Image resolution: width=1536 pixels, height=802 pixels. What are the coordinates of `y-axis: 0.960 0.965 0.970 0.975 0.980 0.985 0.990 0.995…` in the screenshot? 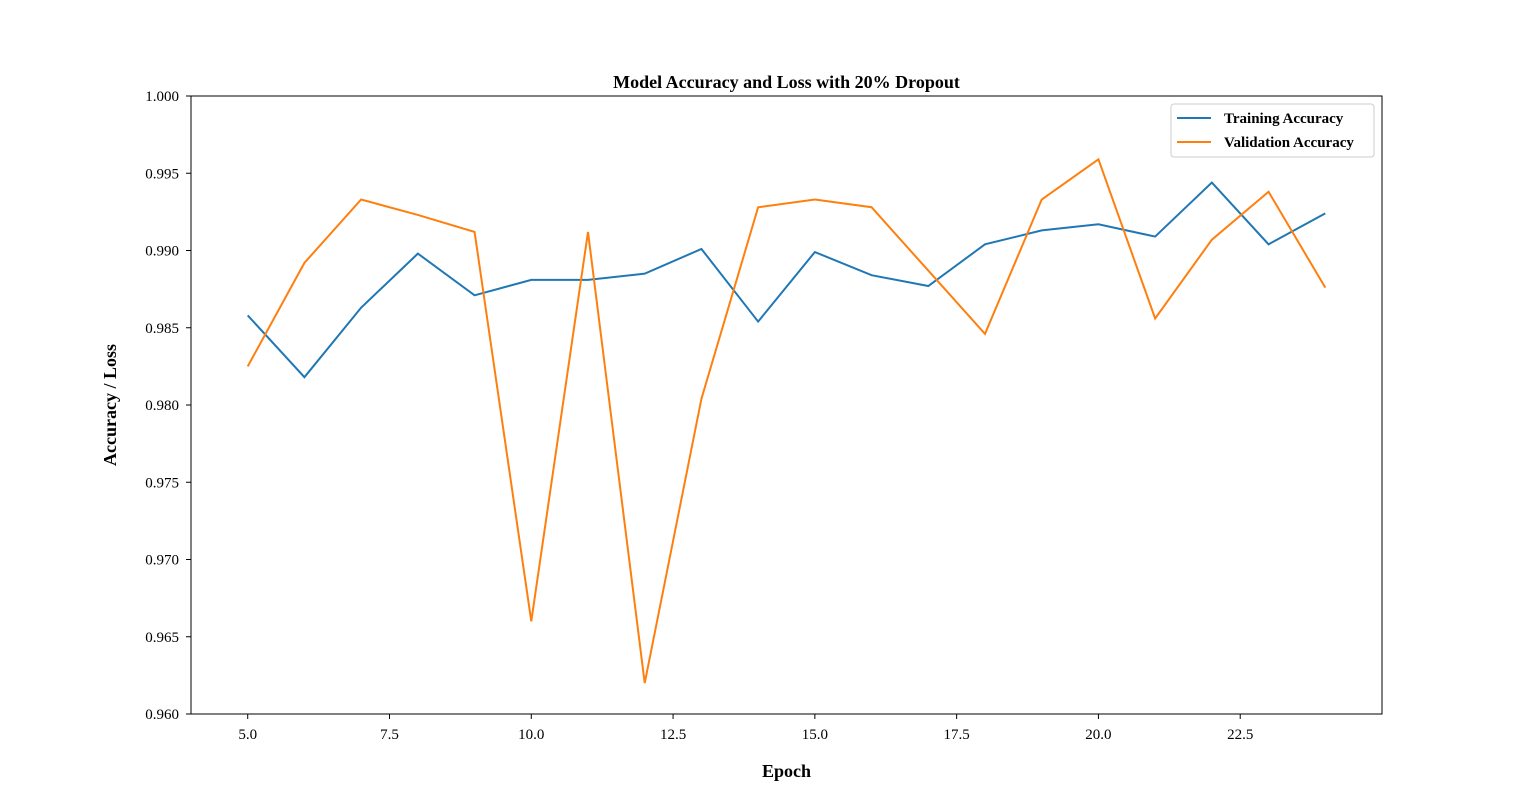 It's located at (168, 406).